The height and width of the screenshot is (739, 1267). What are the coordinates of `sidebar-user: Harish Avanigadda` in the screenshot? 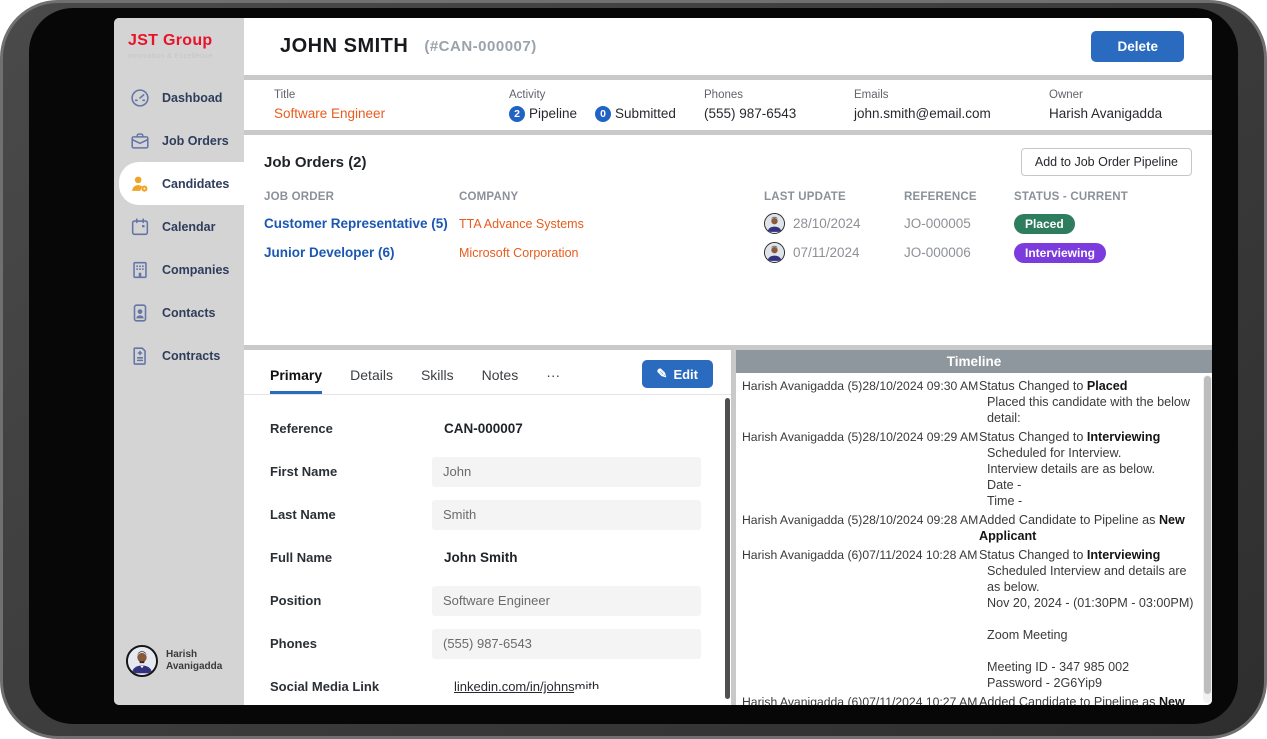 It's located at (179, 675).